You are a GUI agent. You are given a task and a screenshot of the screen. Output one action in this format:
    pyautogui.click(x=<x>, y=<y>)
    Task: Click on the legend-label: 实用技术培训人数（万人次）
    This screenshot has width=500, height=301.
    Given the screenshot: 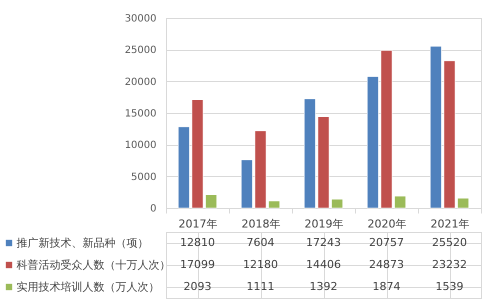 What is the action you would take?
    pyautogui.click(x=88, y=287)
    